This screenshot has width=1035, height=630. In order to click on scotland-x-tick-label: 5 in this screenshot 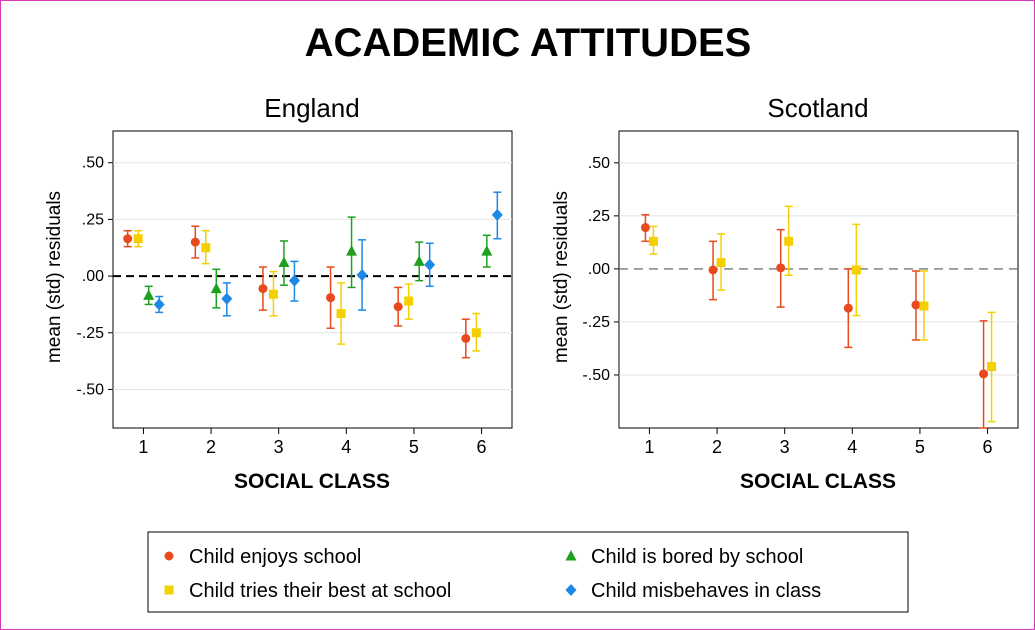, I will do `click(920, 447)`.